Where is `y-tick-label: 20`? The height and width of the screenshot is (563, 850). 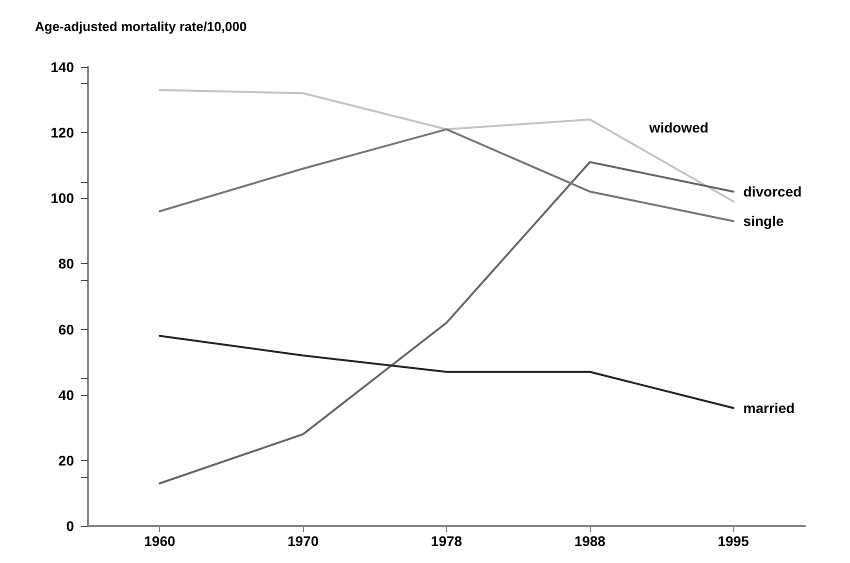 y-tick-label: 20 is located at coordinates (66, 460).